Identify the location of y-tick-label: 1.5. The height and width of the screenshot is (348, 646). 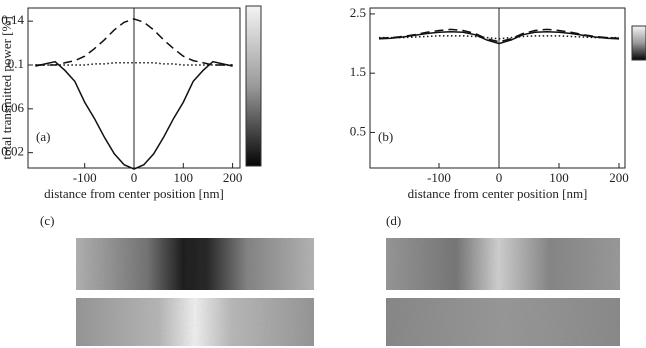
(358, 71).